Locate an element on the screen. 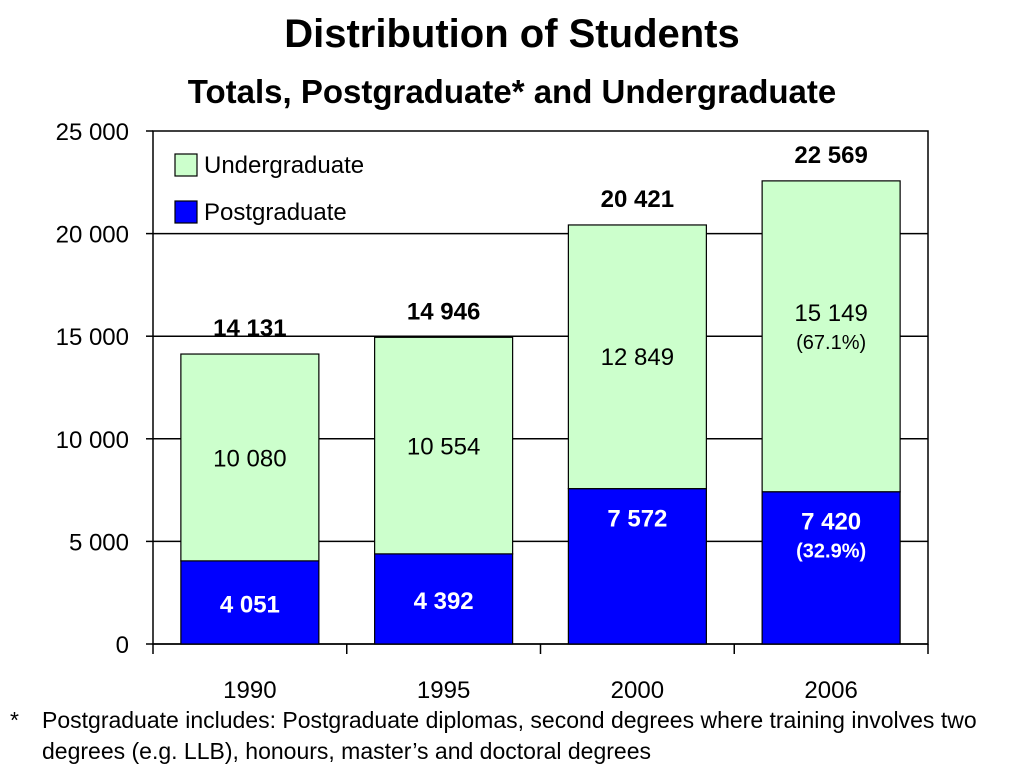  data-label-undergraduate: 10 080 is located at coordinates (249, 458).